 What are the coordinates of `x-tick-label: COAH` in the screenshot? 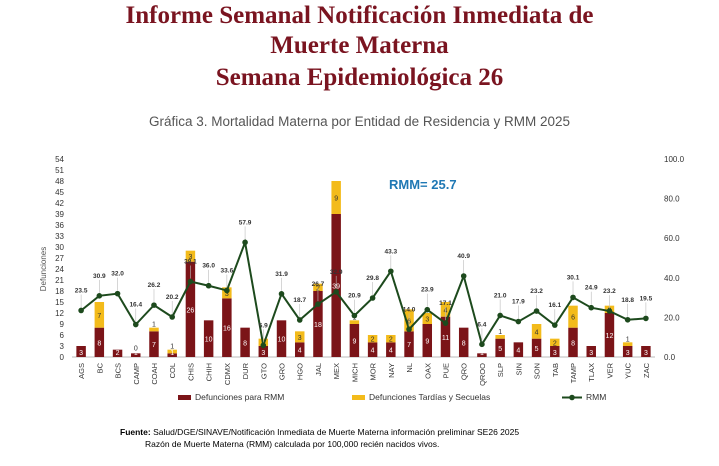 It's located at (154, 374).